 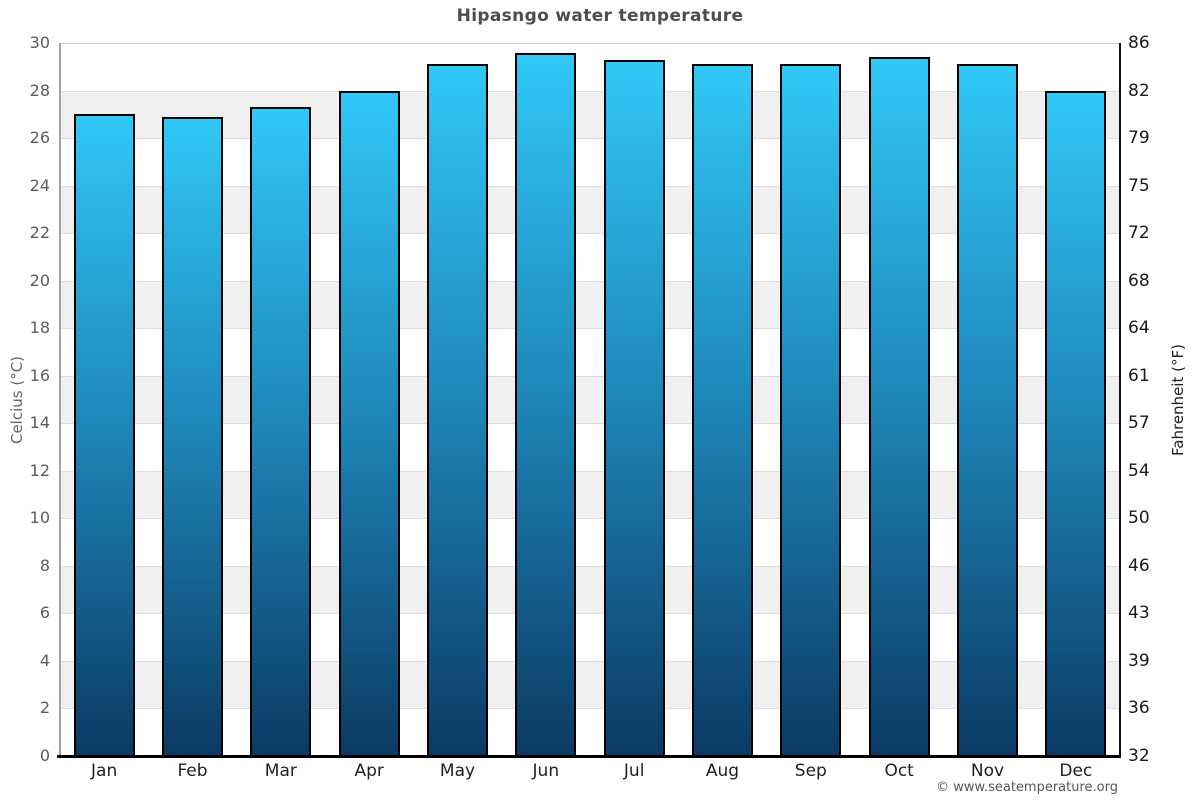 What do you see at coordinates (590, 424) in the screenshot?
I see `gridline-14c` at bounding box center [590, 424].